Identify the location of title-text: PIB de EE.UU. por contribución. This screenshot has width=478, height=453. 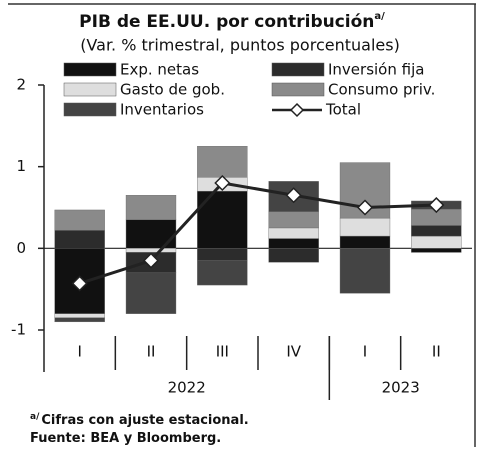
(226, 22).